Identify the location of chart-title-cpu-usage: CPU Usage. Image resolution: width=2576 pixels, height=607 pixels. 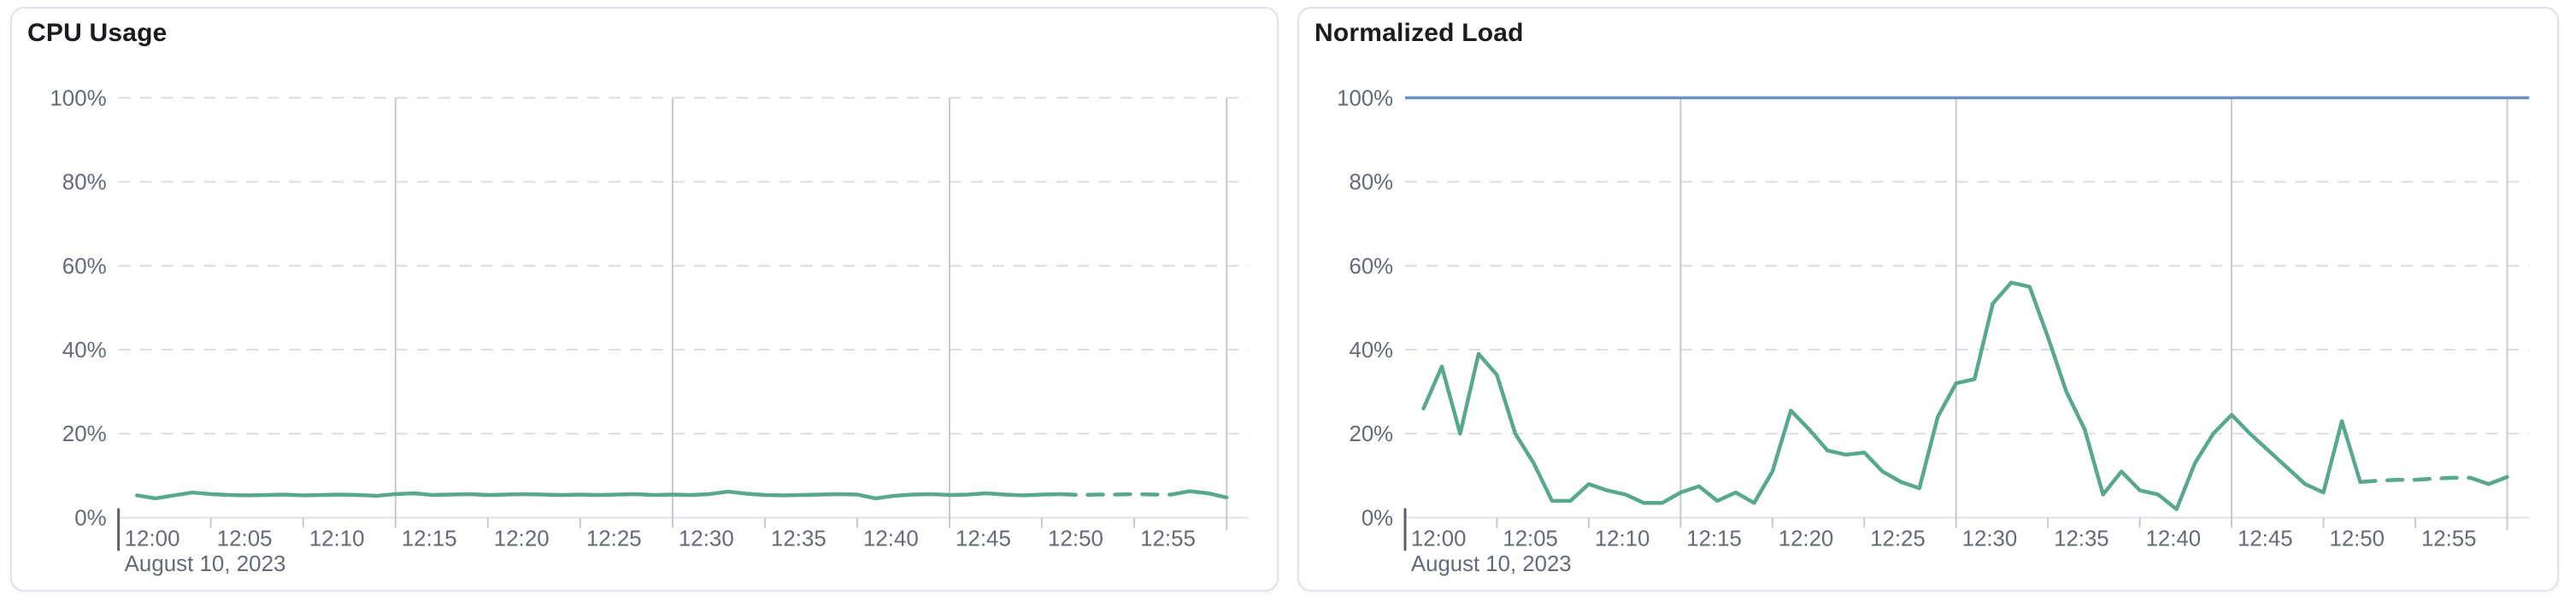
(97, 33).